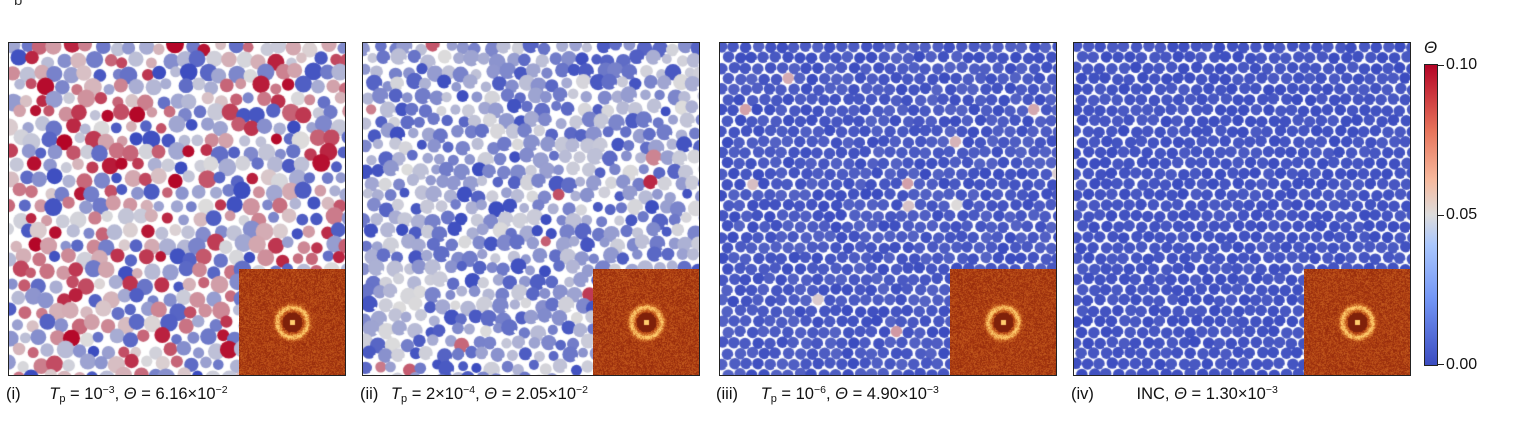  Describe the element at coordinates (1431, 215) in the screenshot. I see `colorbar` at that location.